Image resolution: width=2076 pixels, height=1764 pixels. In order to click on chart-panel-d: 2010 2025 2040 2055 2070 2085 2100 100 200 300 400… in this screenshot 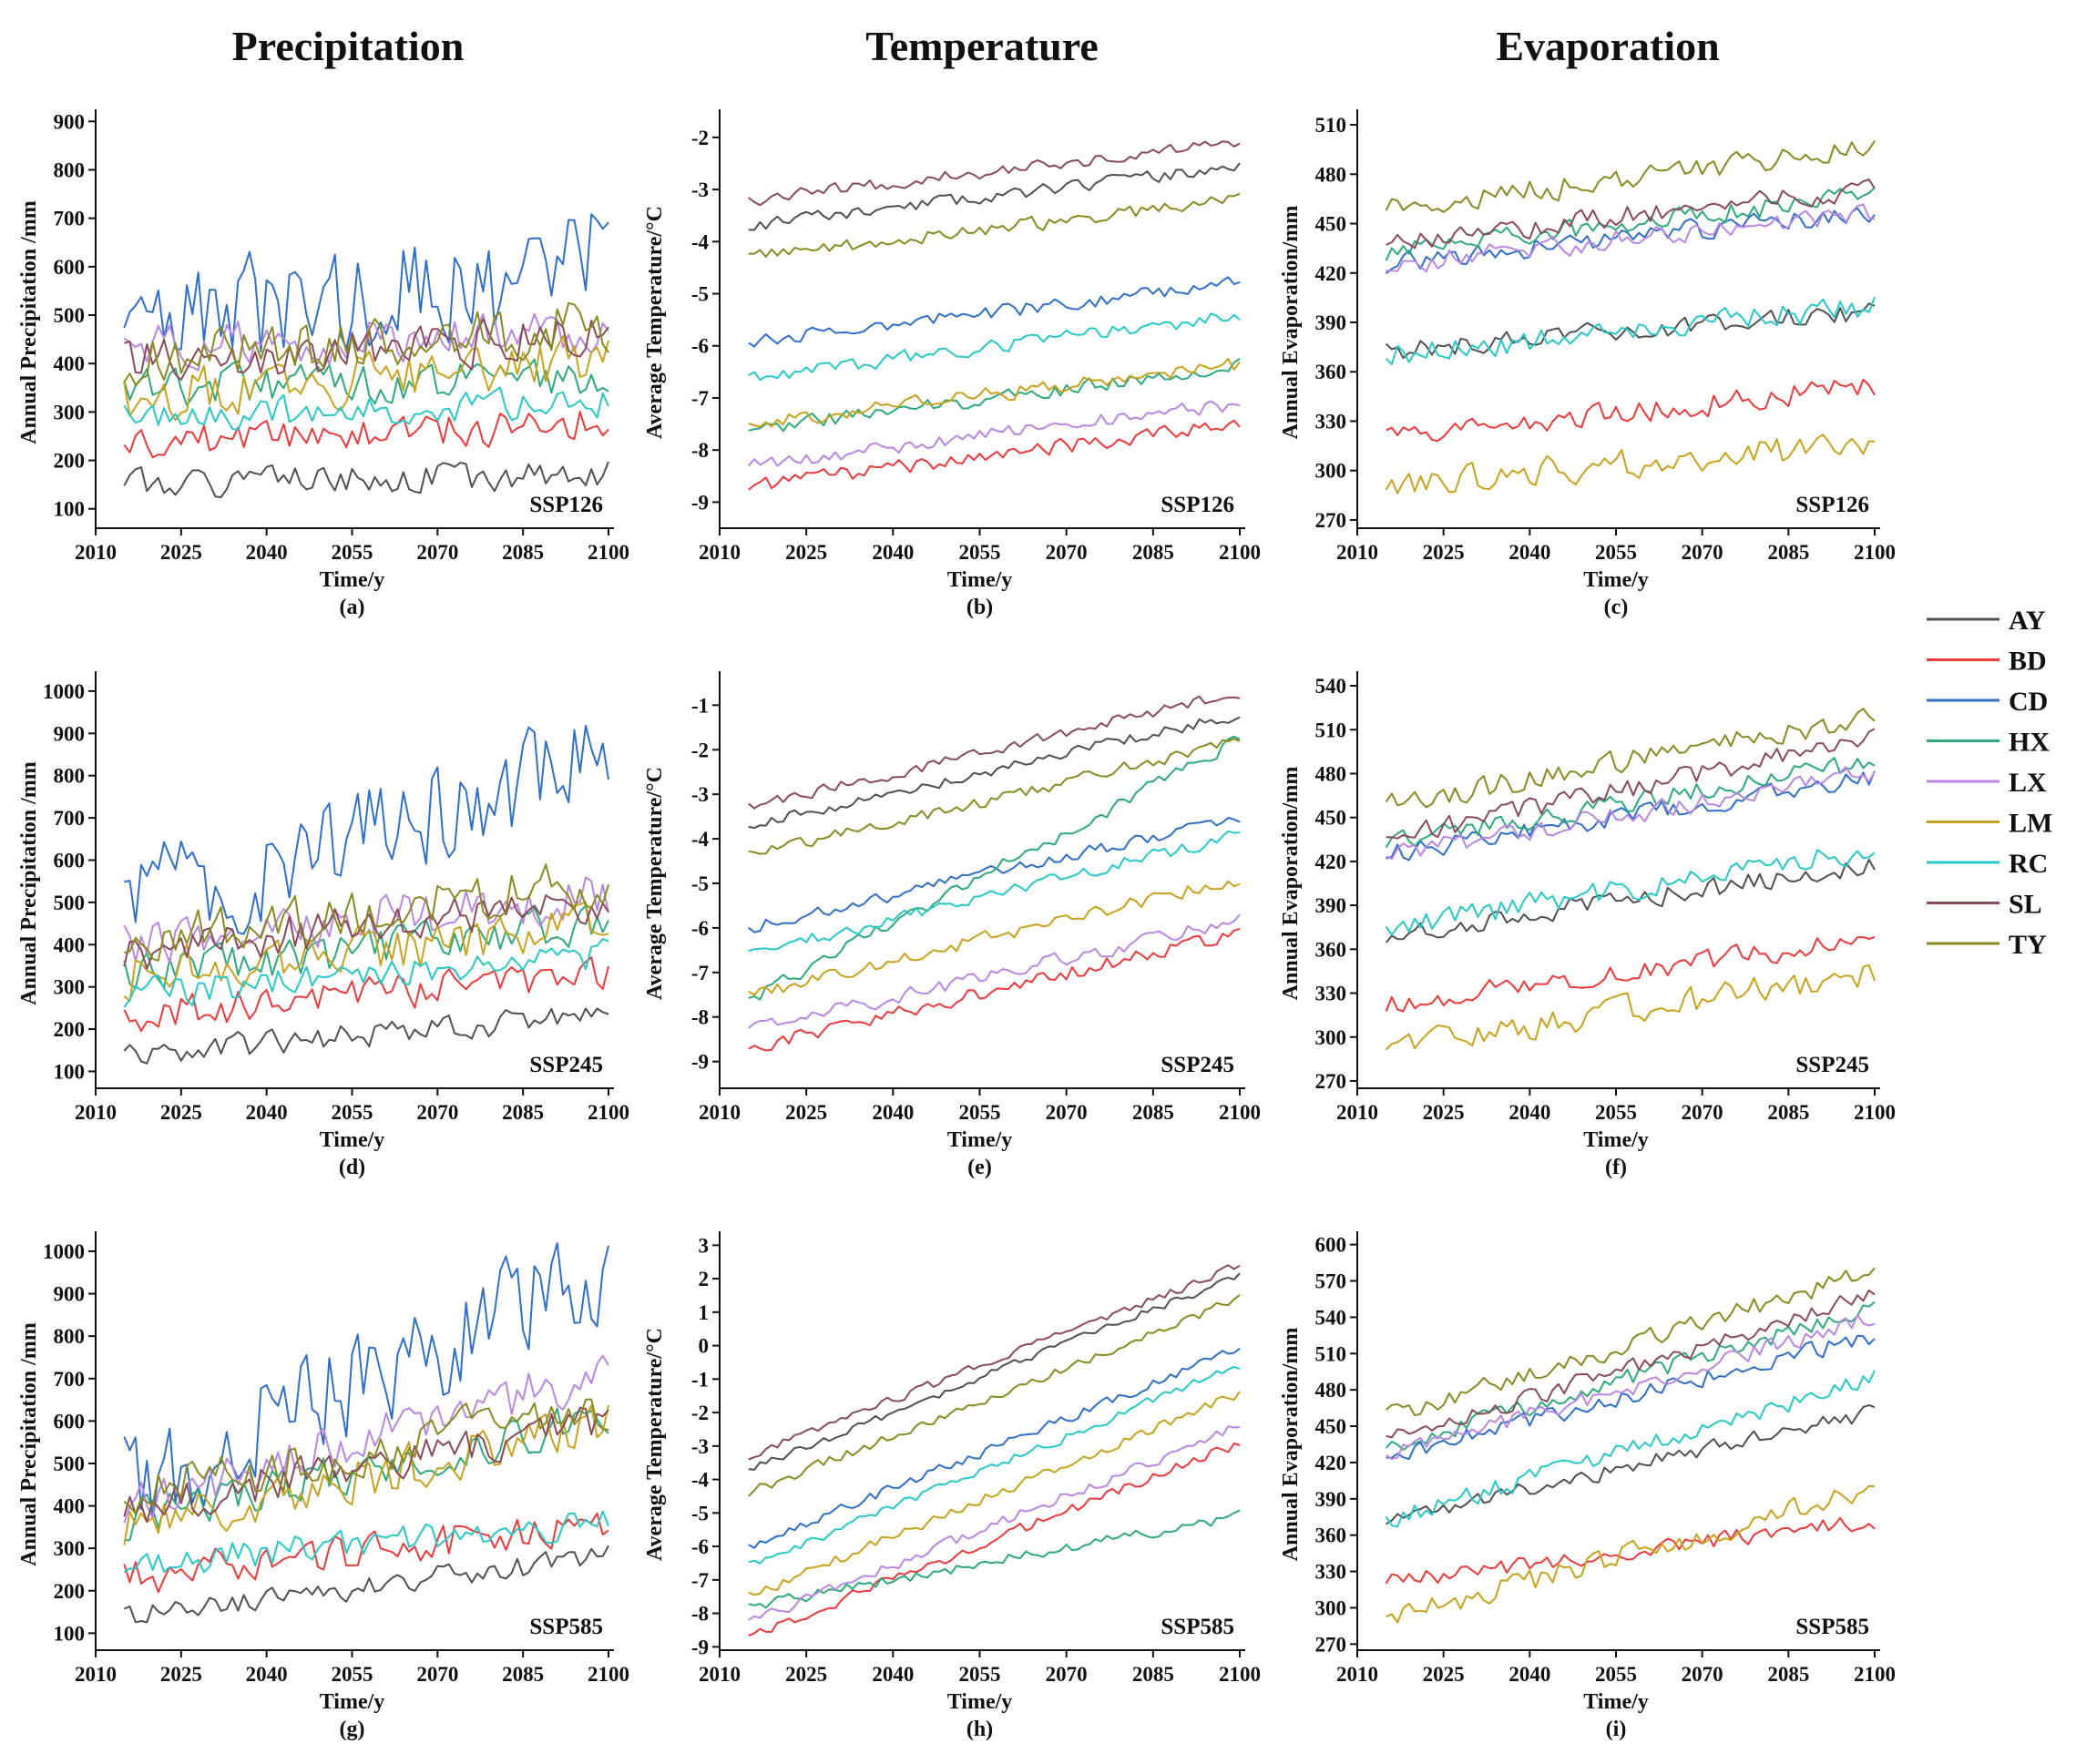, I will do `click(323, 925)`.